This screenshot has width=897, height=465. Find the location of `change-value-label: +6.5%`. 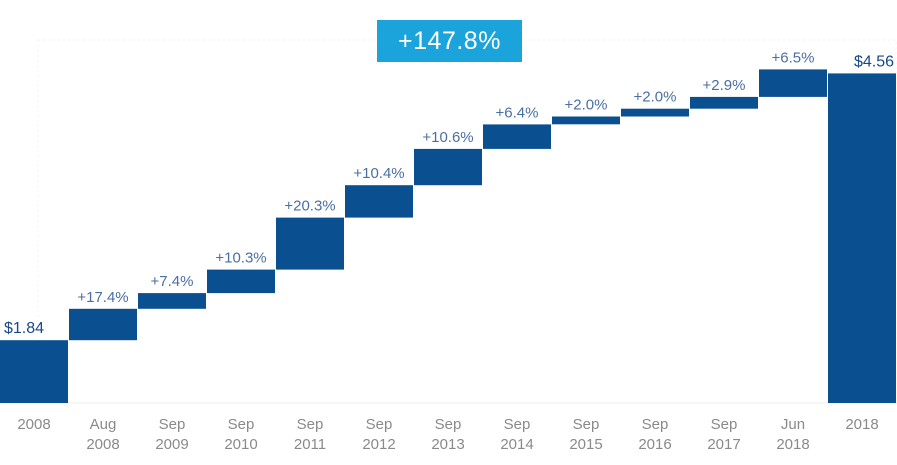

change-value-label: +6.5% is located at coordinates (793, 57).